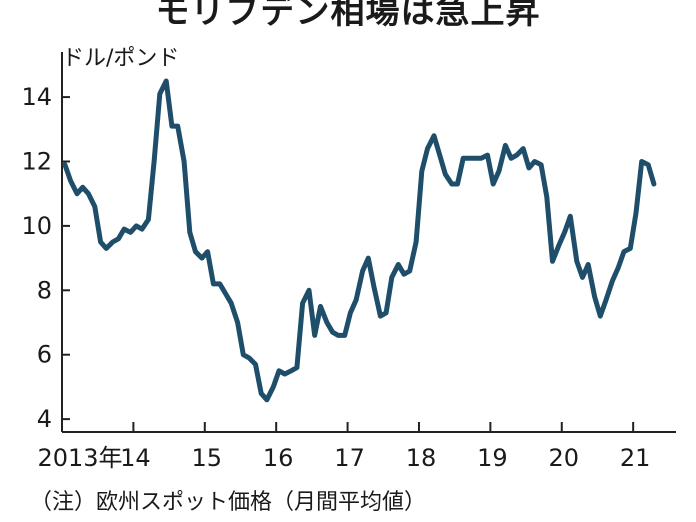  Describe the element at coordinates (228, 502) in the screenshot. I see `source-note: （注）欧州スポット価格（月間平均値）` at that location.